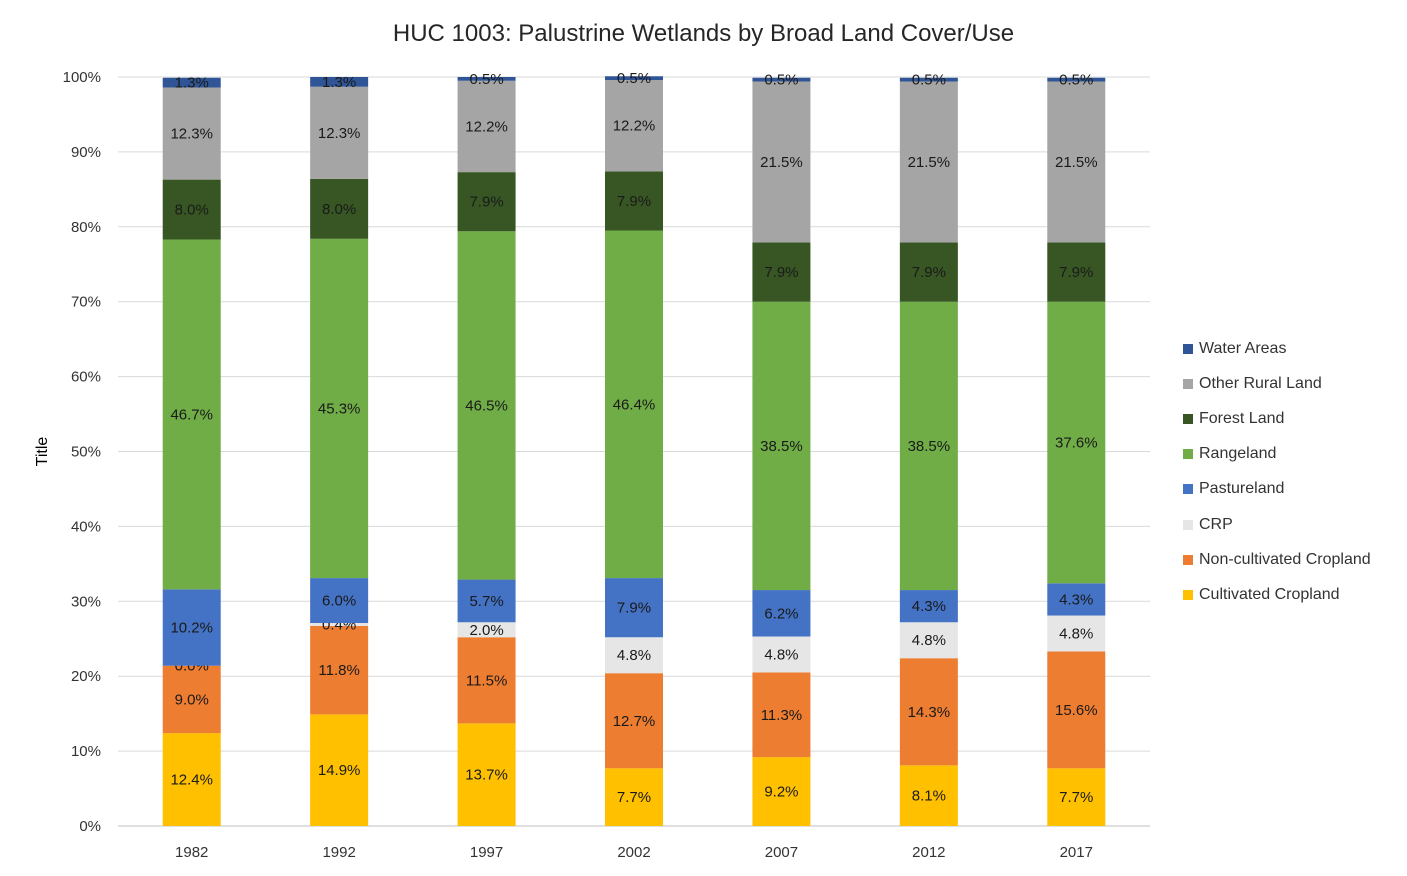 The image size is (1407, 876). I want to click on y-axis-title: Title, so click(42, 452).